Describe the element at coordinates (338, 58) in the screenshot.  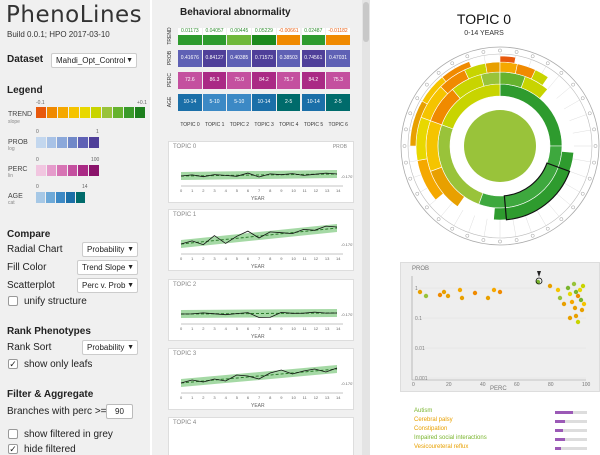
I see `heatmap-cell: 0.47031` at that location.